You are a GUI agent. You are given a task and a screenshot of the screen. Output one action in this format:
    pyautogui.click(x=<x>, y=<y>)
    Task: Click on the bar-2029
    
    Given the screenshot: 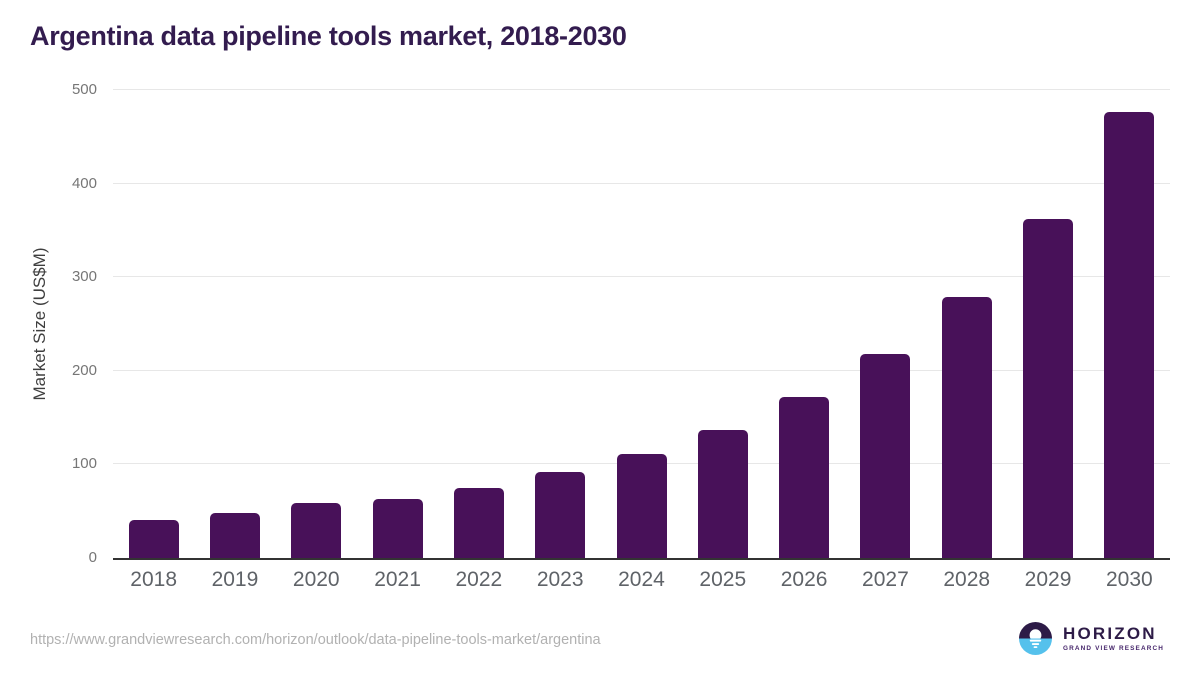 What is the action you would take?
    pyautogui.click(x=1048, y=388)
    